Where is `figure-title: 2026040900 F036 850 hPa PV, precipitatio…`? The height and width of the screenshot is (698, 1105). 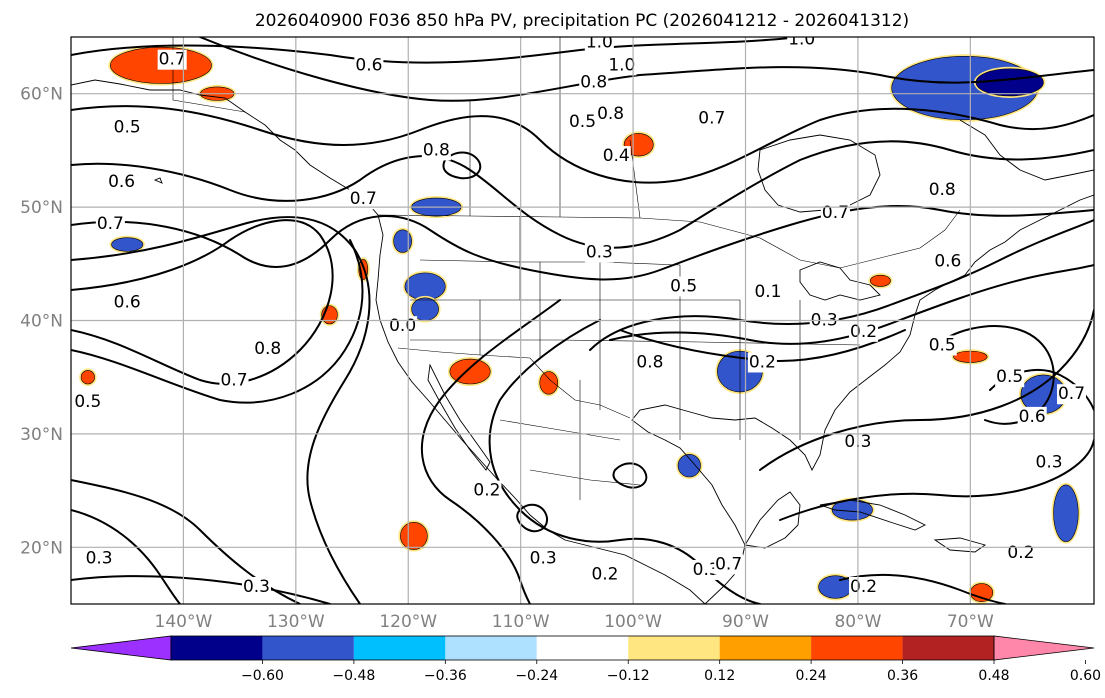
figure-title: 2026040900 F036 850 hPa PV, precipitatio… is located at coordinates (582, 21).